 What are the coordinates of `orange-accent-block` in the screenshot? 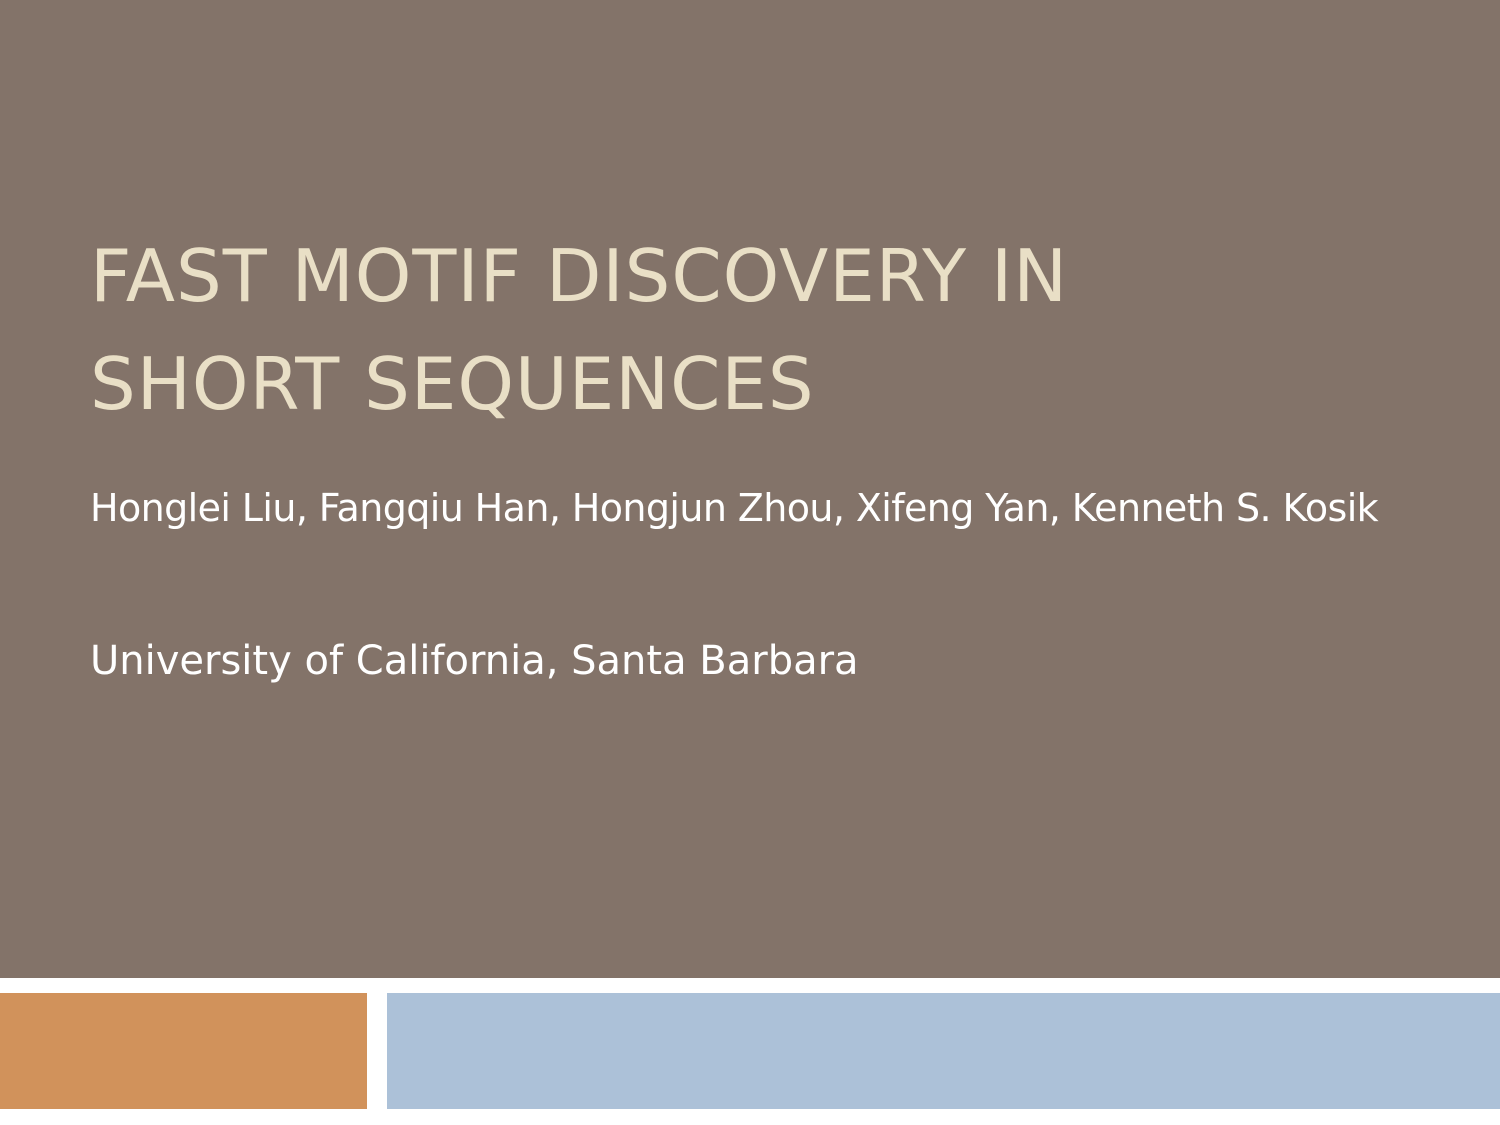 It's located at (183, 1051).